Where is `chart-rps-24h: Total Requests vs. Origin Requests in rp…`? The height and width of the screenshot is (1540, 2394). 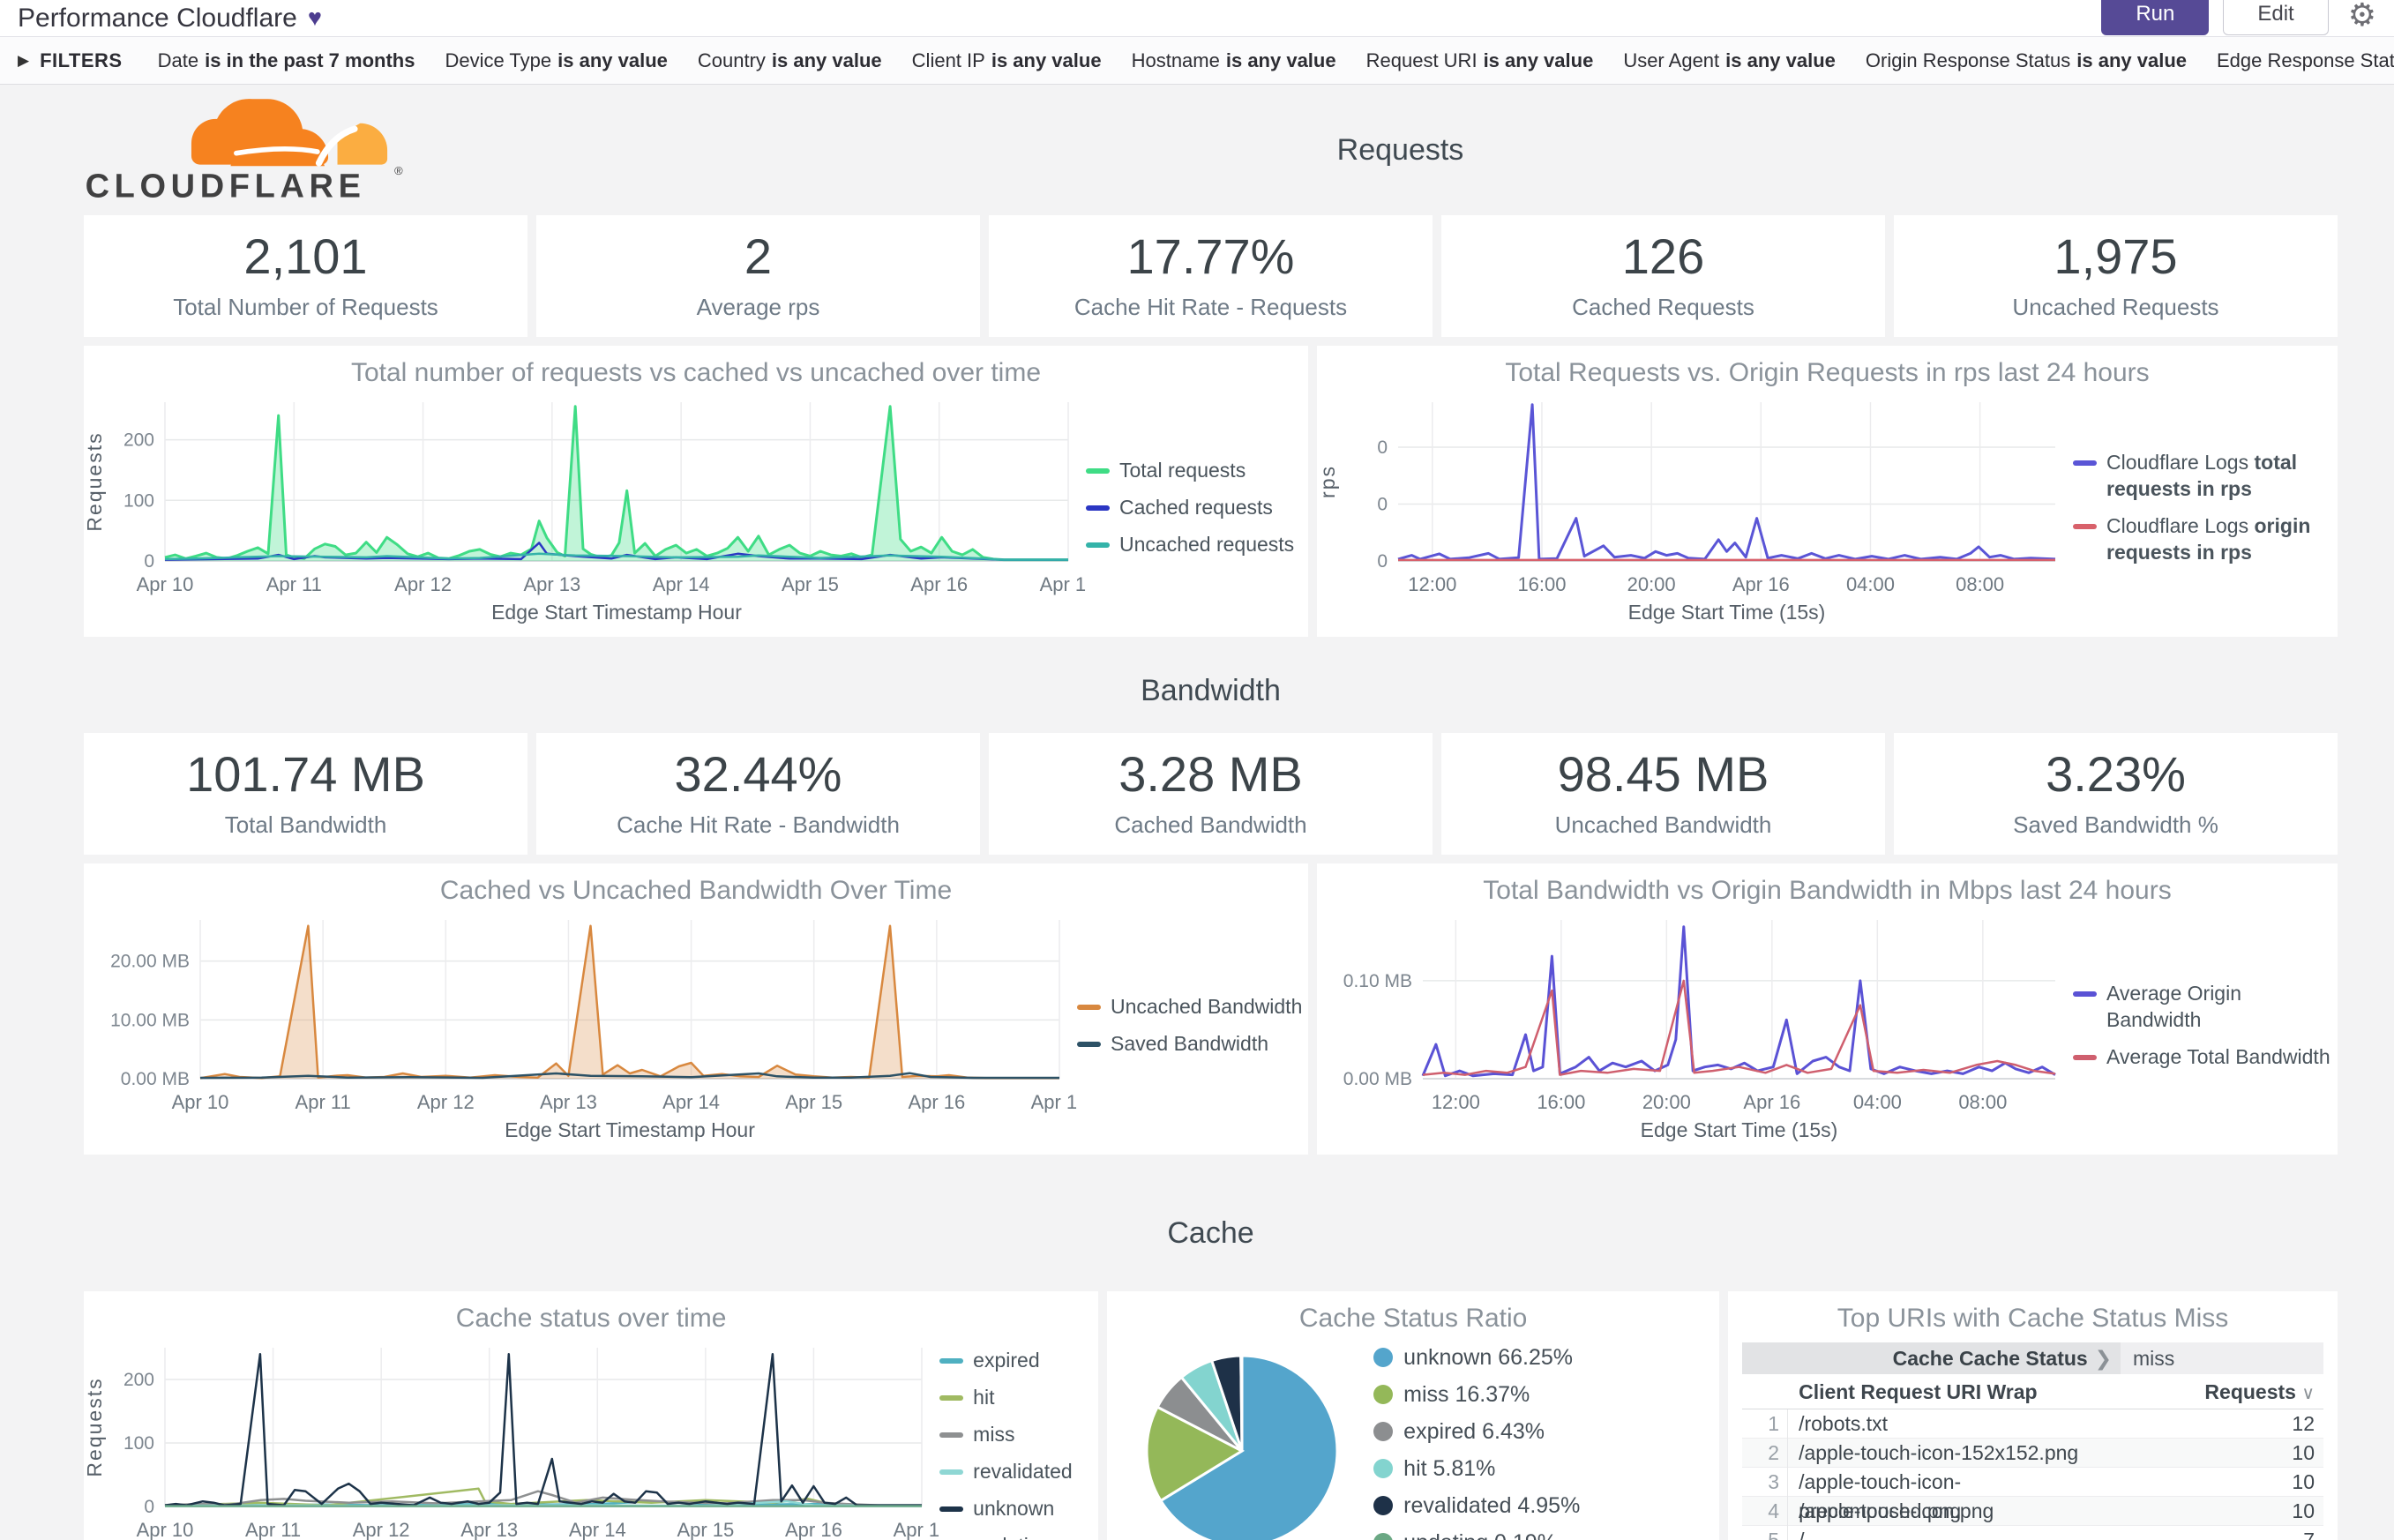
chart-rps-24h: Total Requests vs. Origin Requests in rp… is located at coordinates (1828, 491).